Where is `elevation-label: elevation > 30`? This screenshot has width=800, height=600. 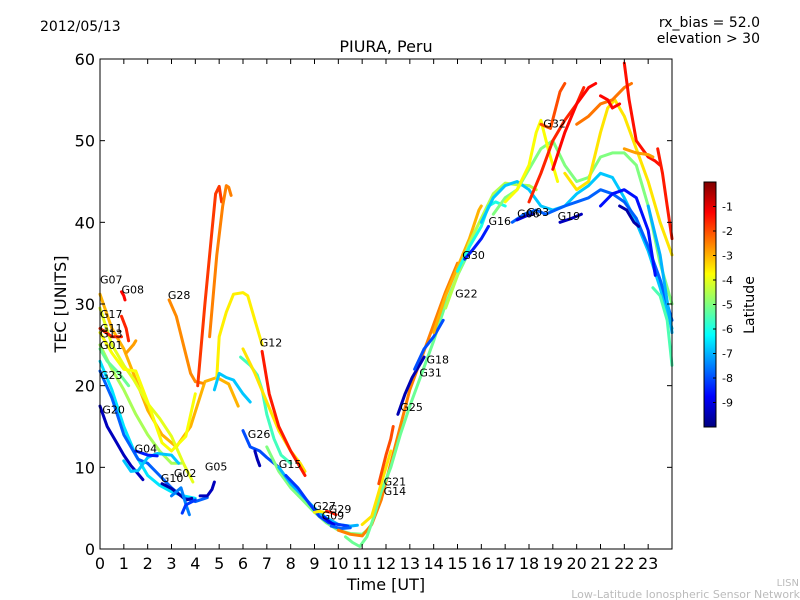 elevation-label: elevation > 30 is located at coordinates (708, 39).